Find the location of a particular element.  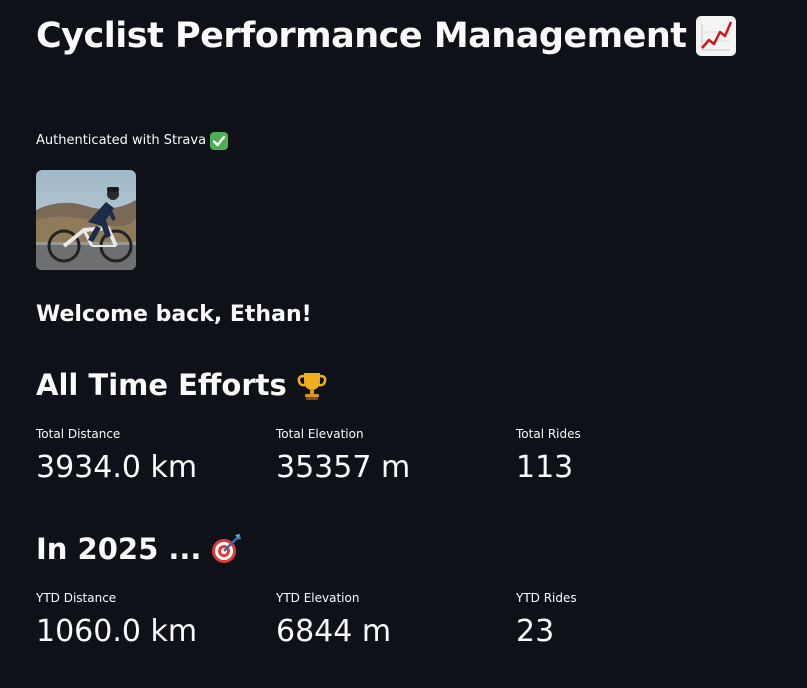

cyclist-photo-icon is located at coordinates (86, 220).